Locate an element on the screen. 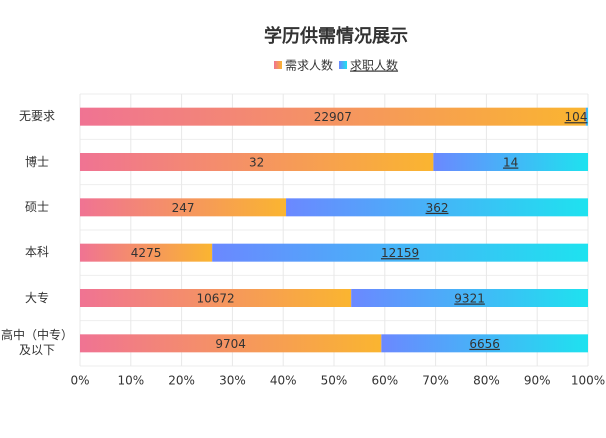 Image resolution: width=606 pixels, height=438 pixels. data-label: 247 is located at coordinates (183, 208).